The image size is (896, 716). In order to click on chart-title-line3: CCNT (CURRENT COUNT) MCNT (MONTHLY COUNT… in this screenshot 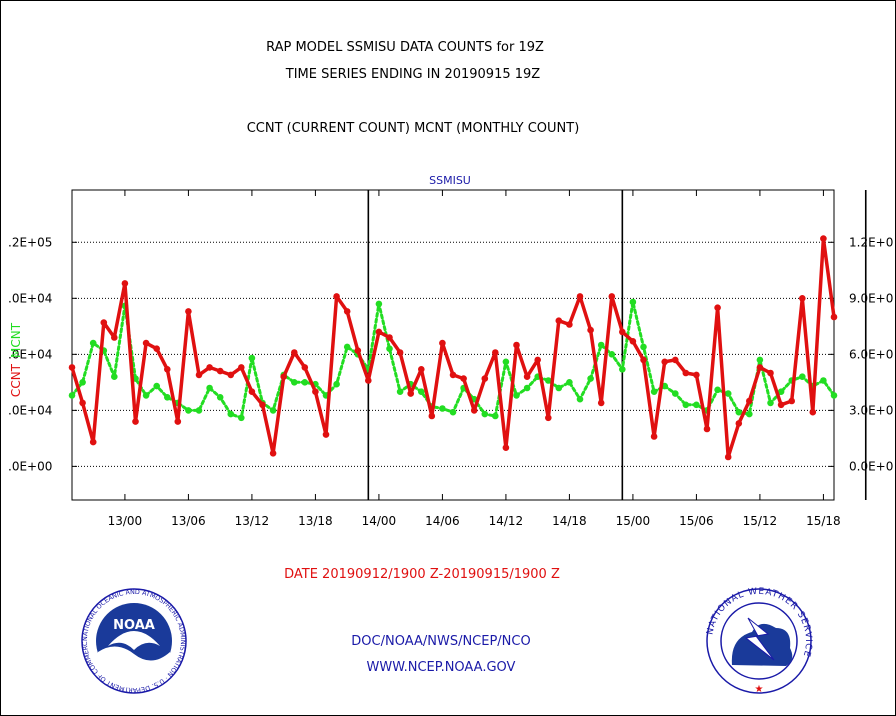, I will do `click(413, 128)`.